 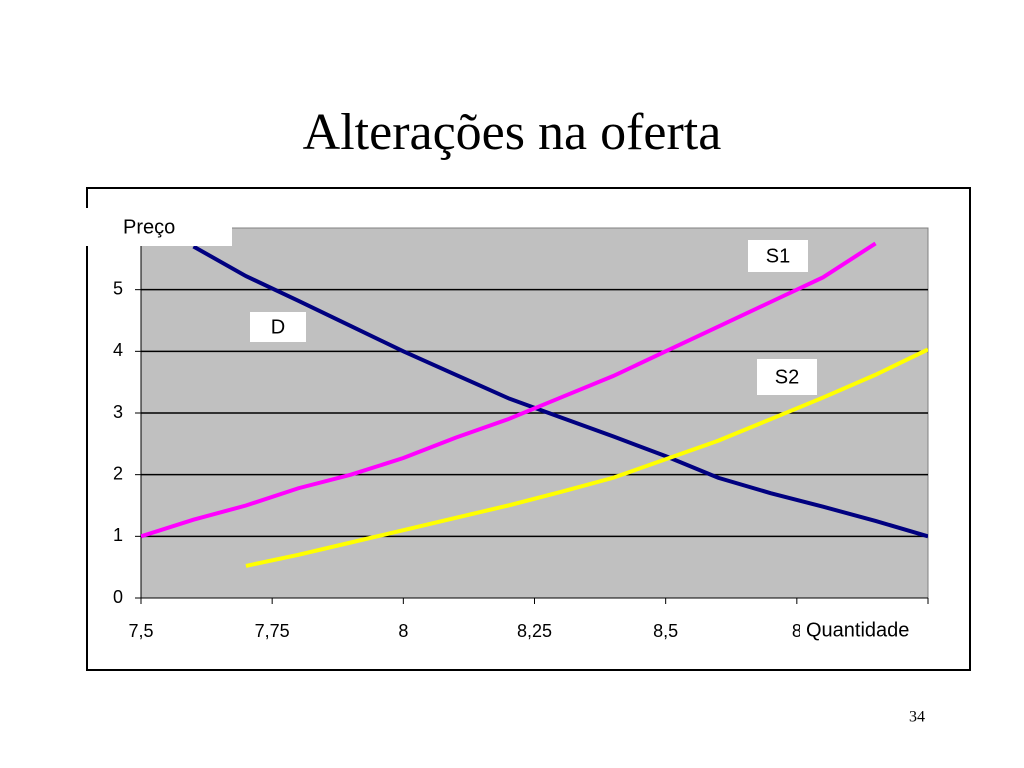 What do you see at coordinates (512, 132) in the screenshot?
I see `slide-title: Alterações na oferta` at bounding box center [512, 132].